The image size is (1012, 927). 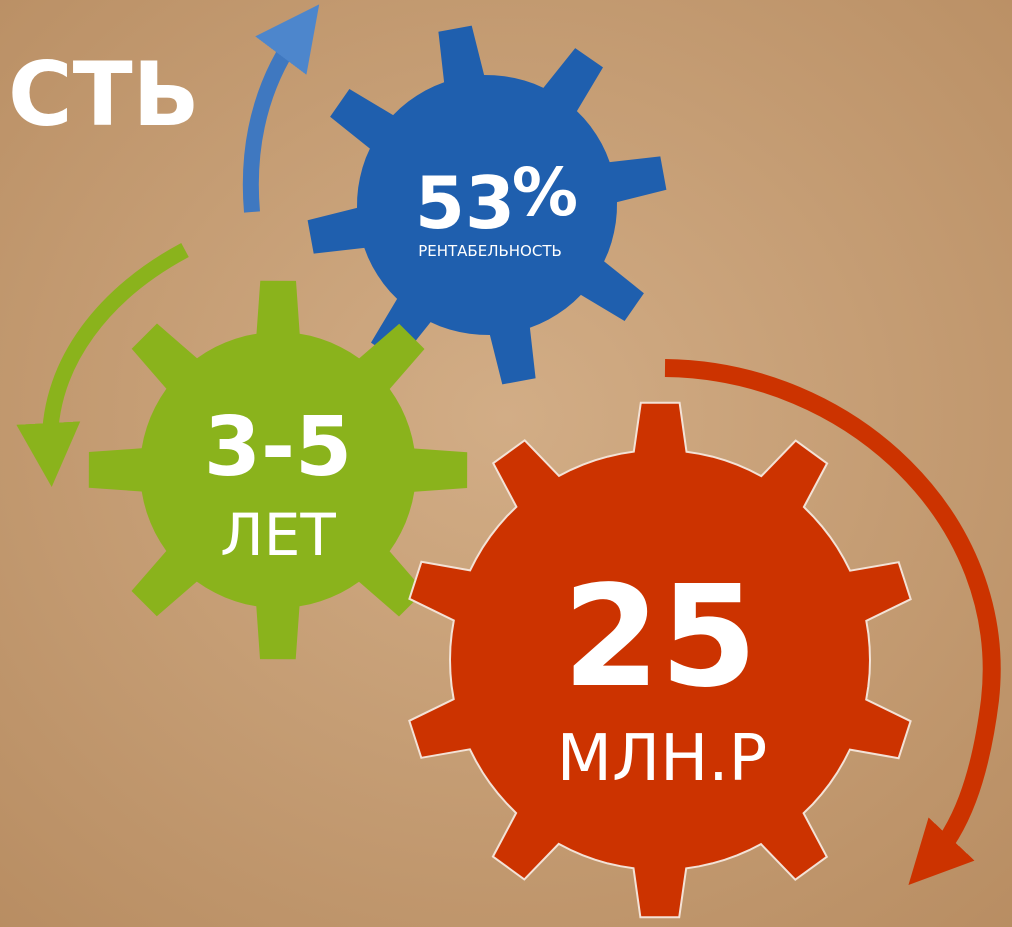 I want to click on gear, so click(x=487, y=205).